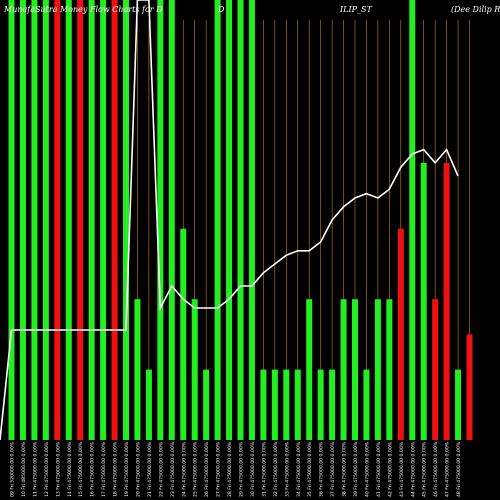  I want to click on x-tick-label: 40 Fri 475000.00 0.00%, so click(367, 469).